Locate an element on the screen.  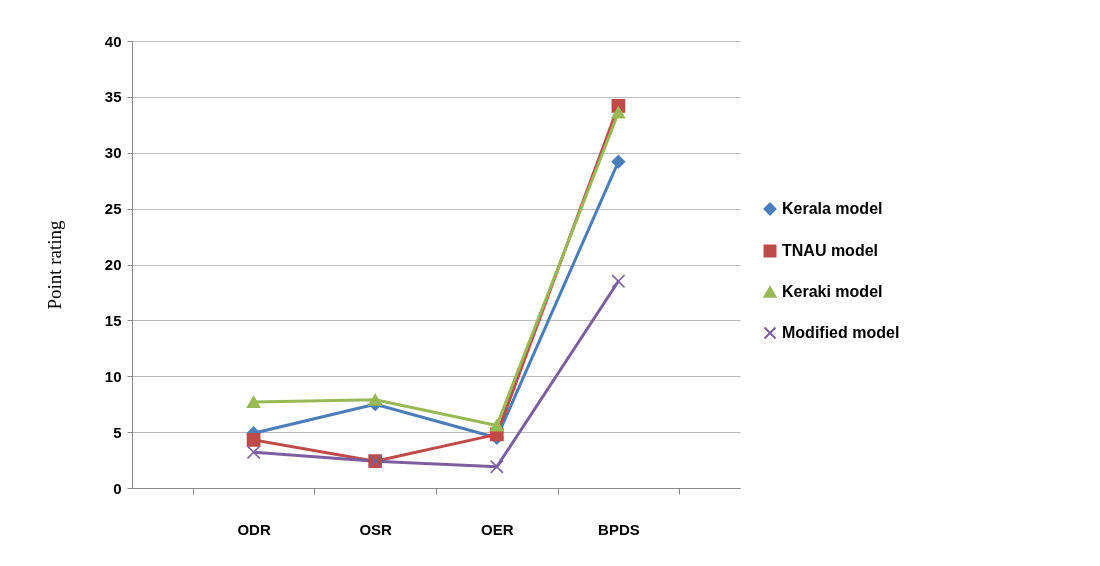
y-tick-label: 5 is located at coordinates (117, 432).